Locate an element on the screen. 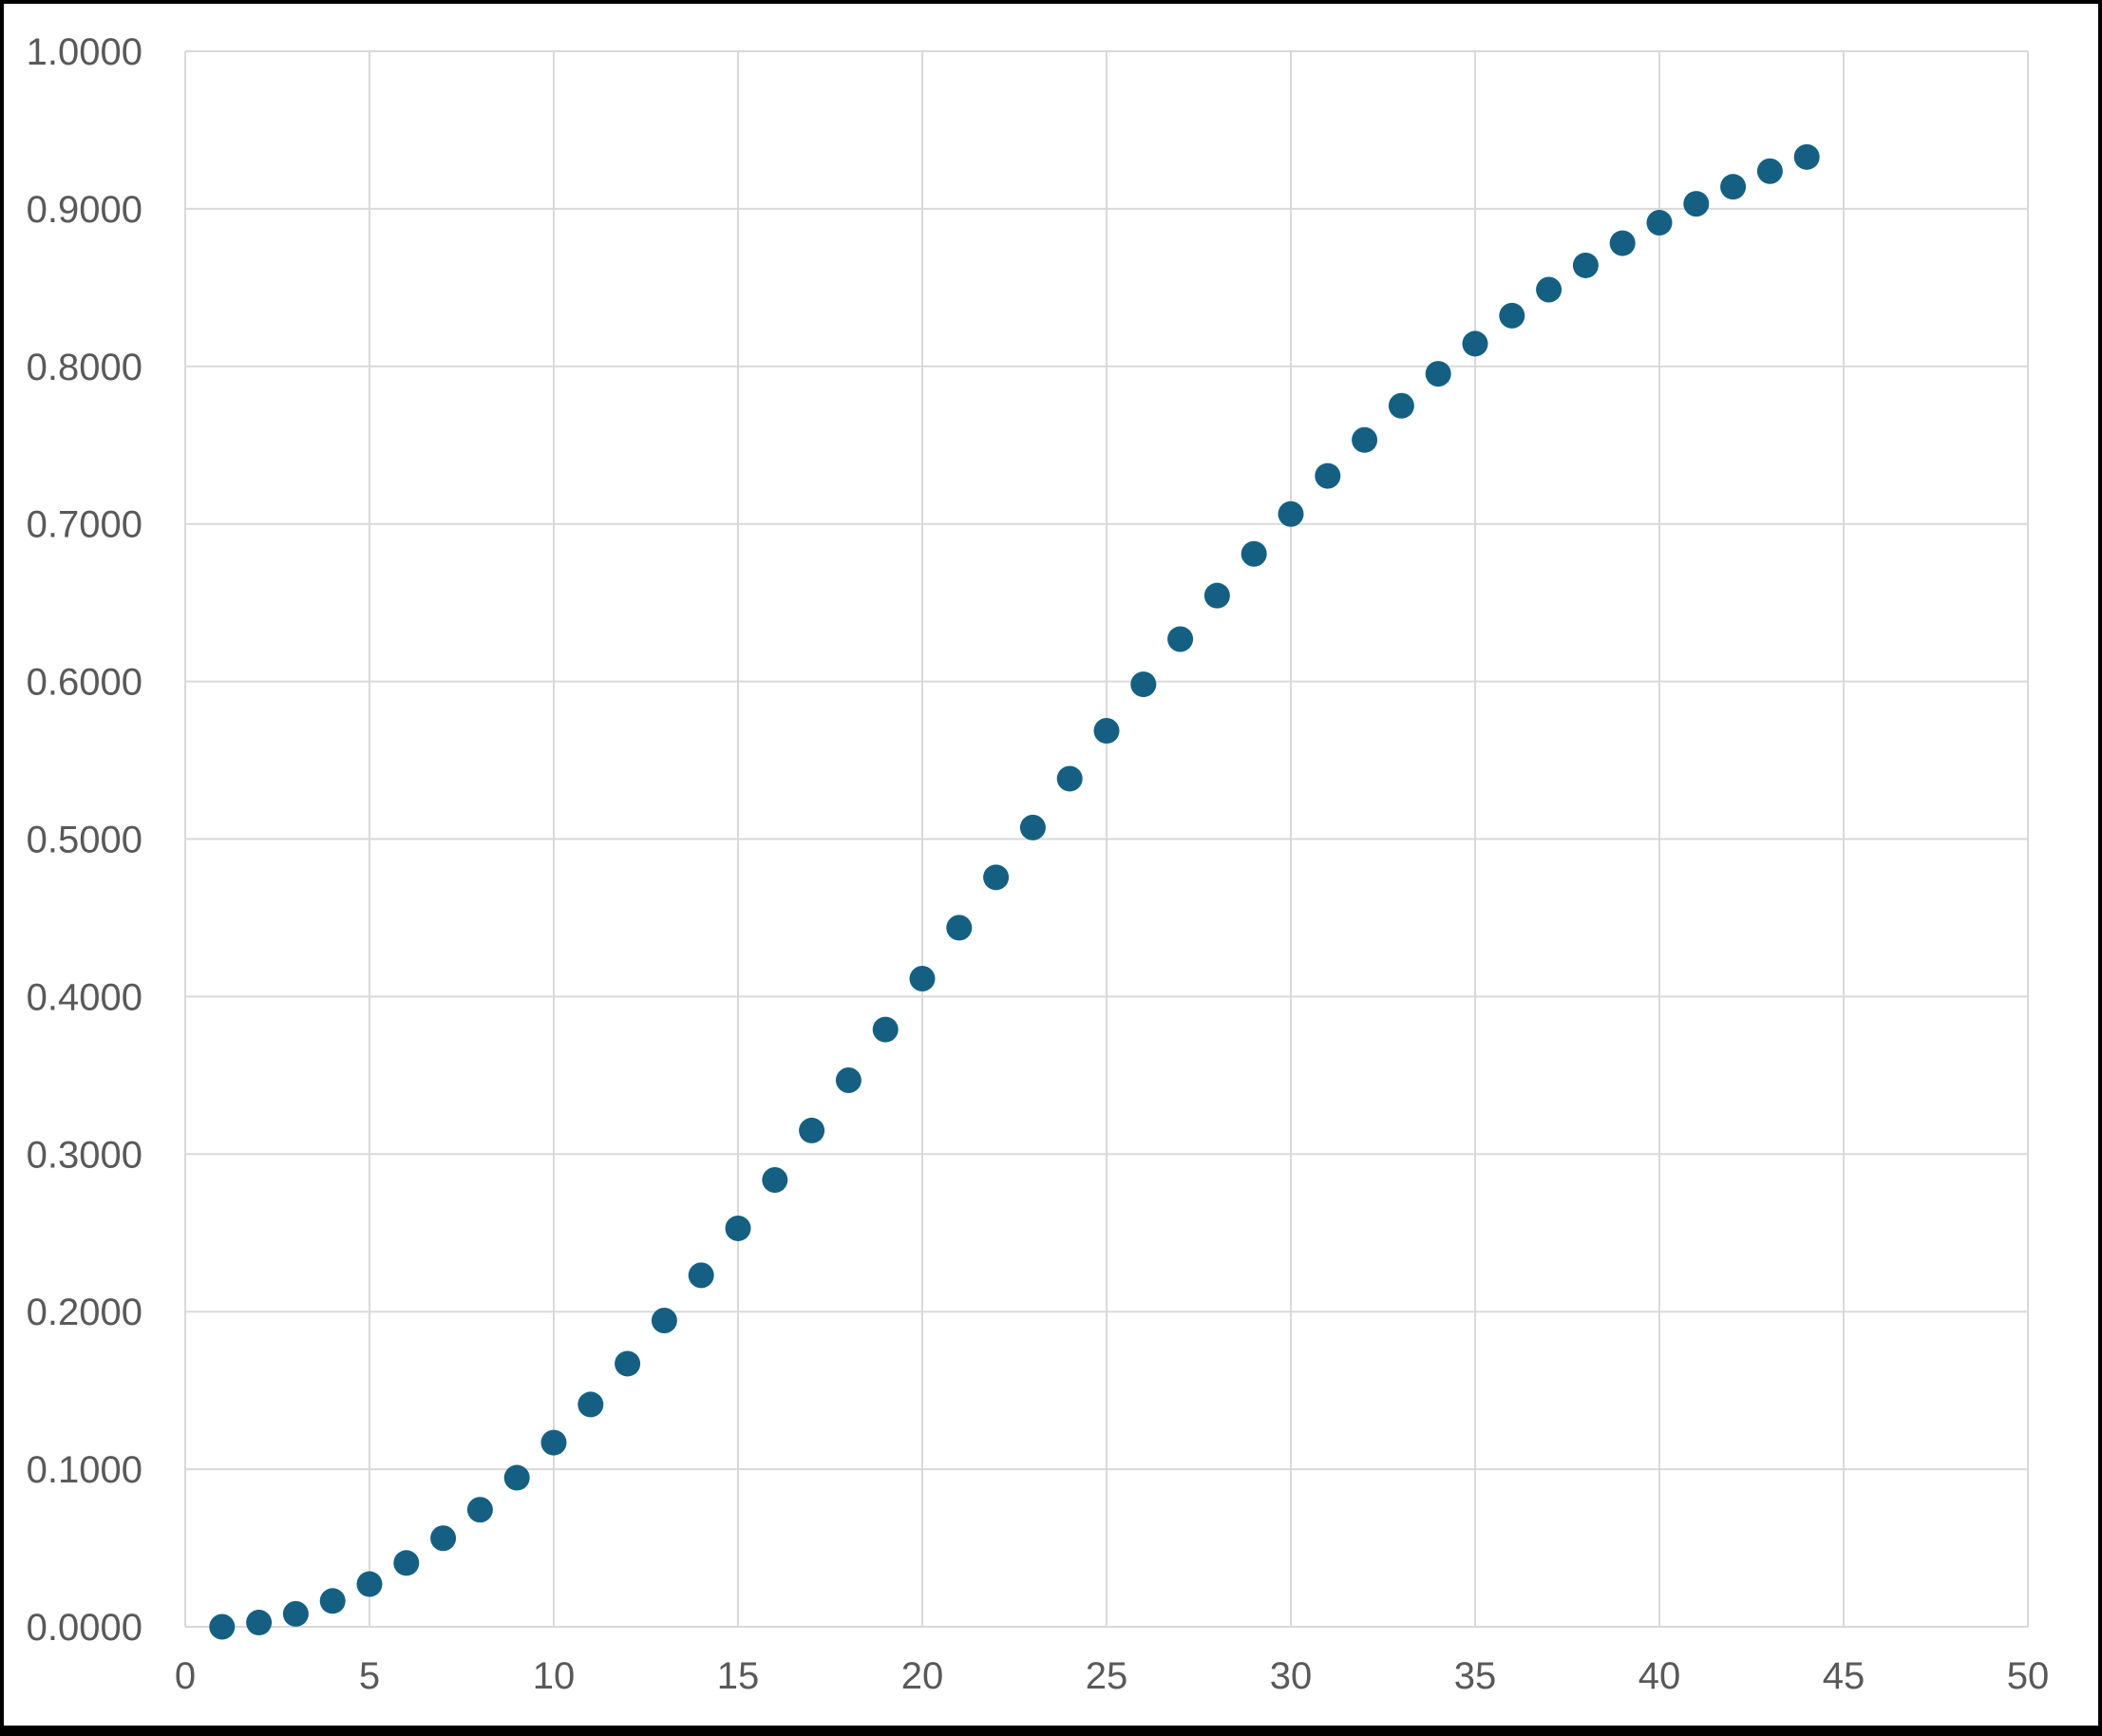 Image resolution: width=2102 pixels, height=1736 pixels. y-tick-label: 0.7000 is located at coordinates (85, 525).